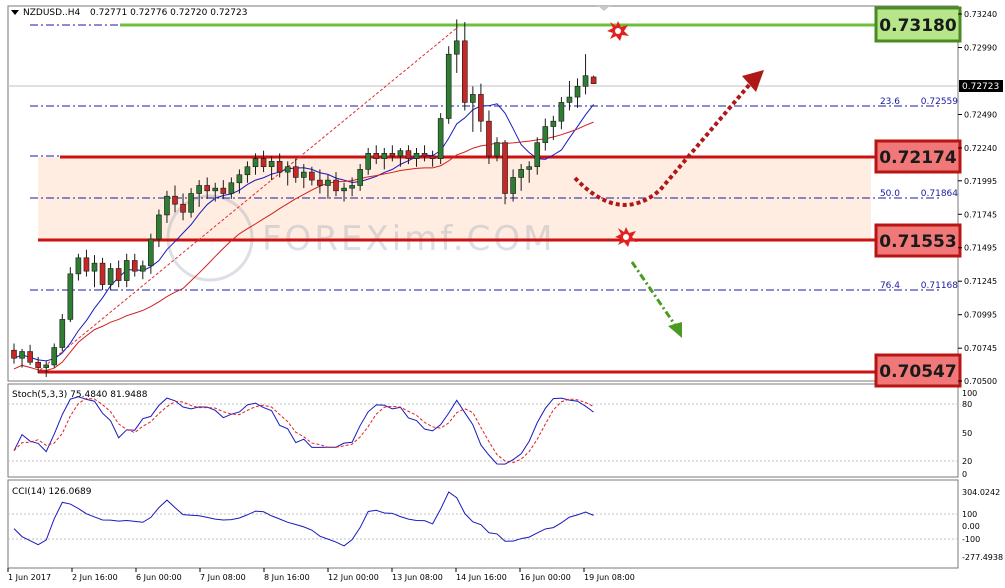 The image size is (1005, 588). I want to click on current-price-tag, so click(981, 86).